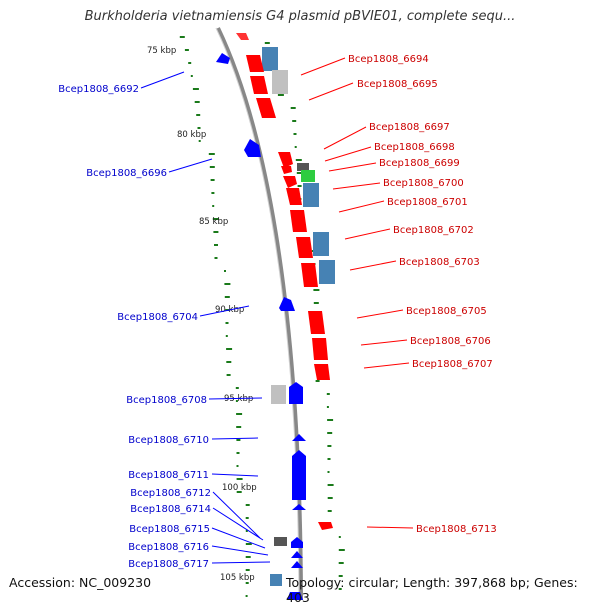  What do you see at coordinates (98, 89) in the screenshot?
I see `gene-label-6692: Bcep1808_6692` at bounding box center [98, 89].